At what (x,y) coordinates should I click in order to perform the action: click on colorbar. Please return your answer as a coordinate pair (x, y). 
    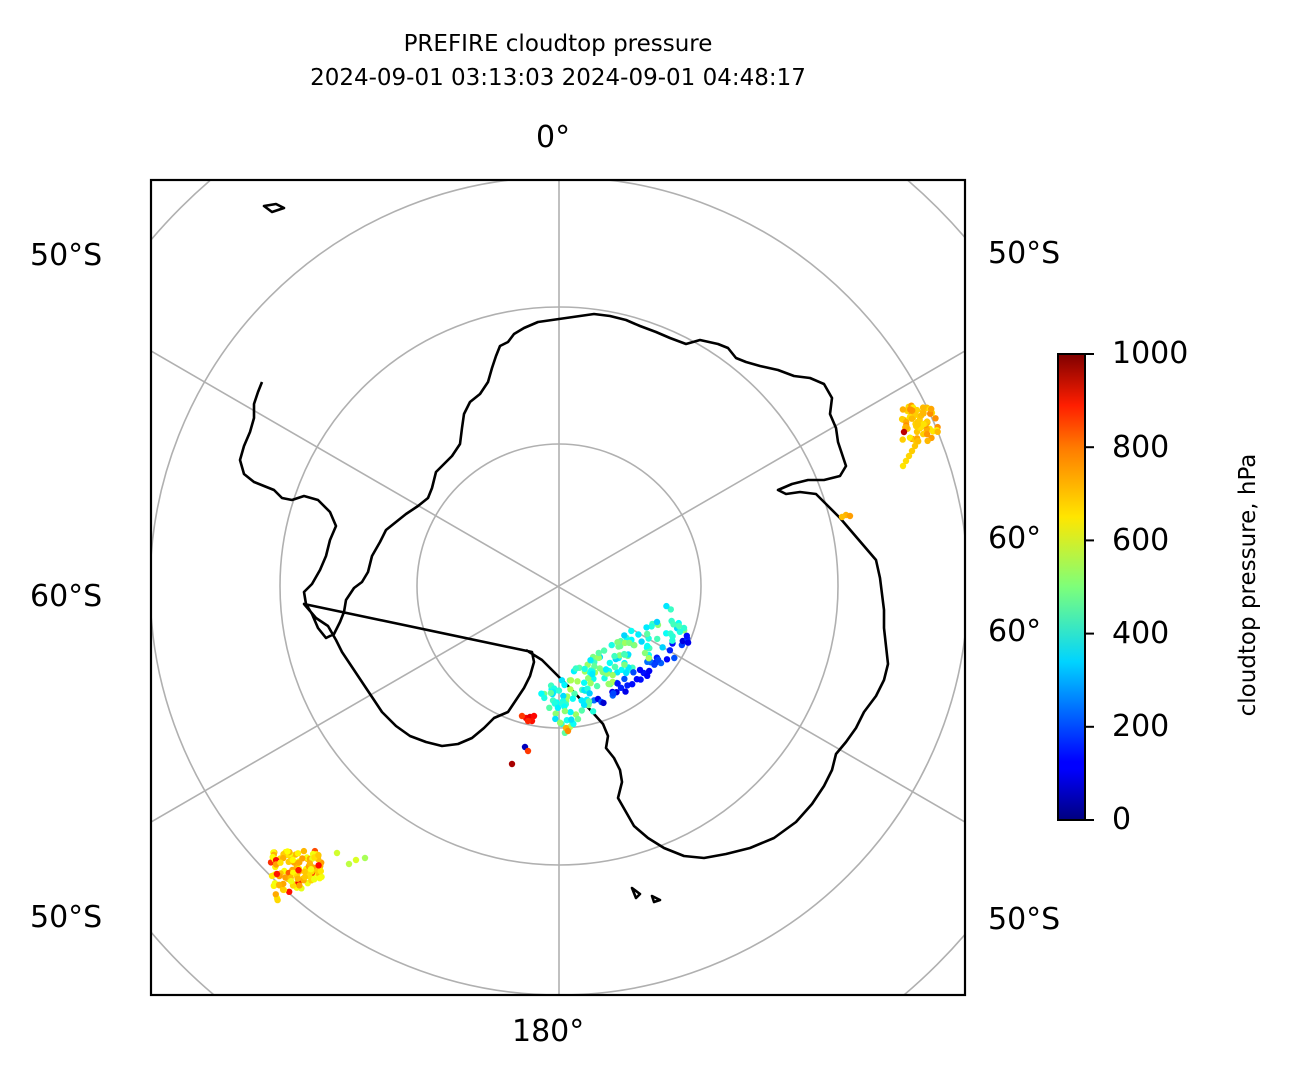
    Looking at the image, I should click on (1075, 587).